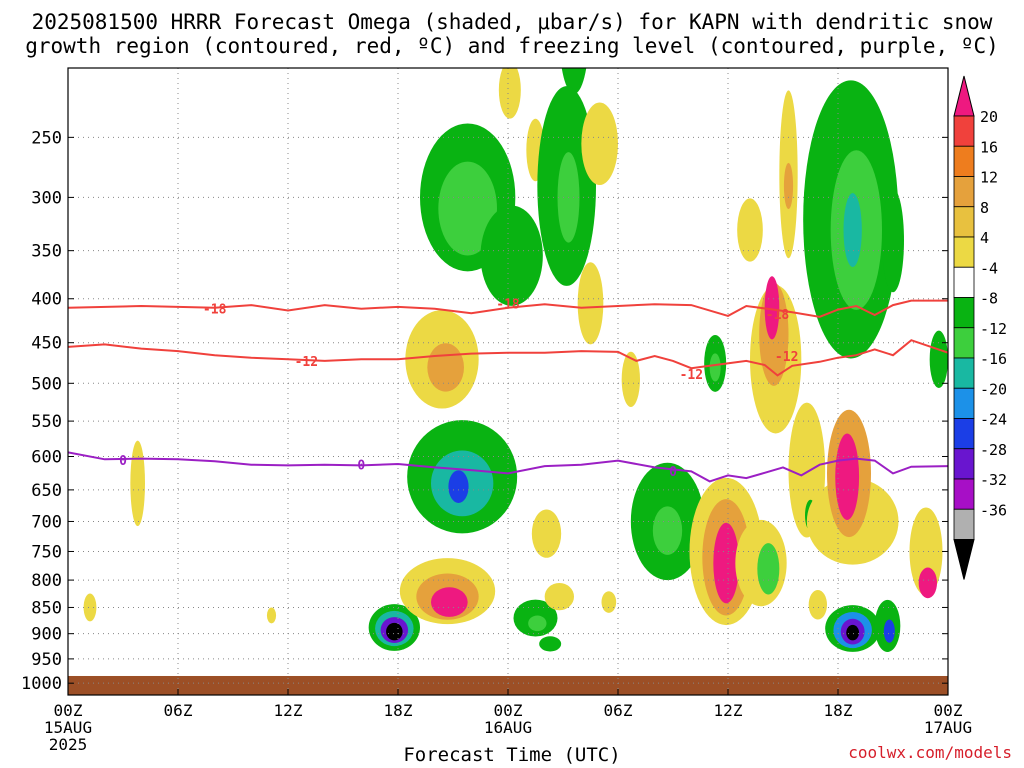  I want to click on x-tick-label-48: 00Z, so click(948, 710).